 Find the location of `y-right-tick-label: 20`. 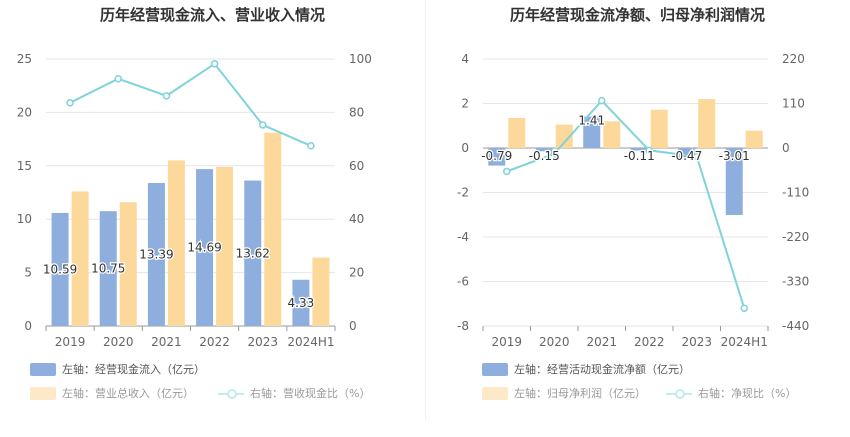

y-right-tick-label: 20 is located at coordinates (356, 273).